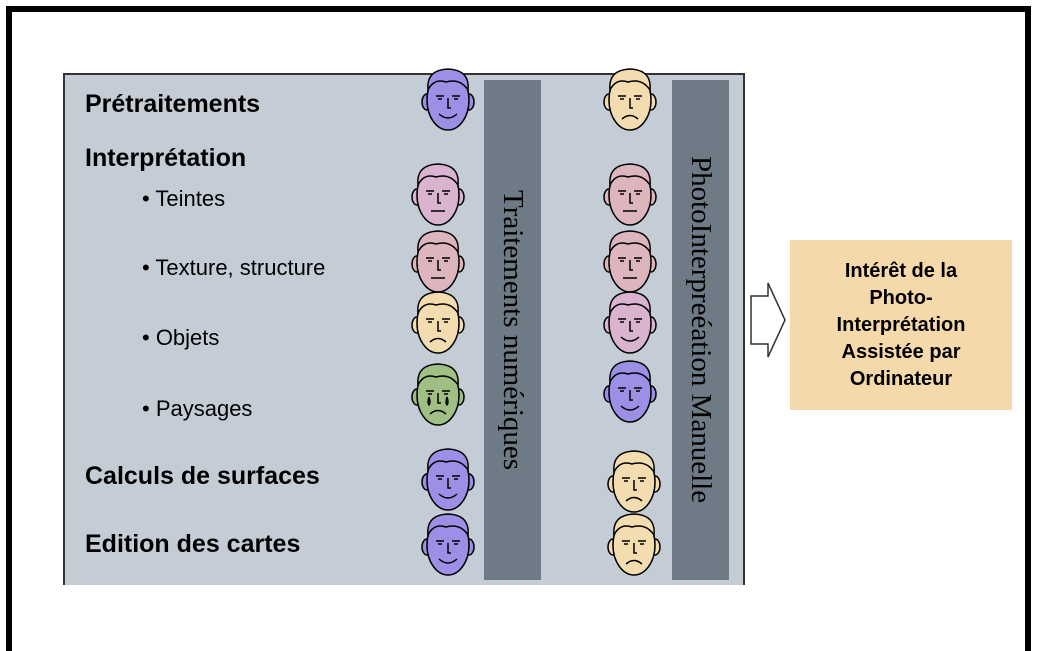 Image resolution: width=1043 pixels, height=651 pixels. Describe the element at coordinates (234, 267) in the screenshot. I see `row-label: • Texture, structure` at that location.